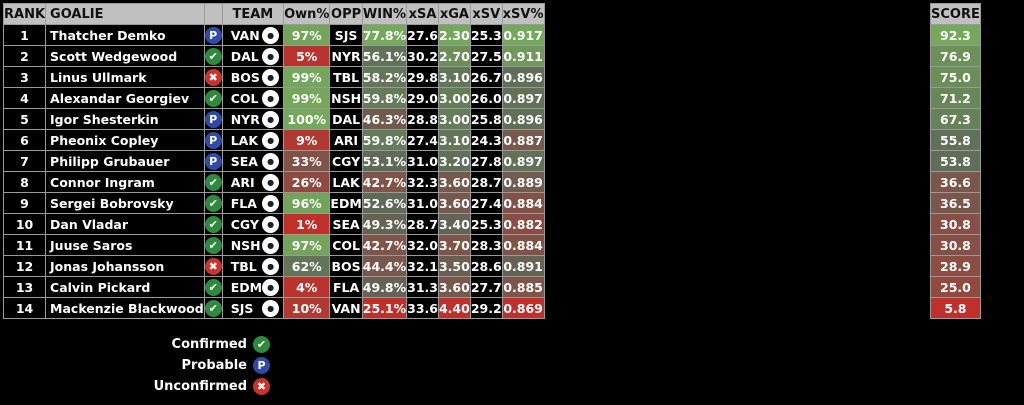 Image resolution: width=1024 pixels, height=405 pixels. What do you see at coordinates (253, 140) in the screenshot?
I see `team-cell: LAK ●` at bounding box center [253, 140].